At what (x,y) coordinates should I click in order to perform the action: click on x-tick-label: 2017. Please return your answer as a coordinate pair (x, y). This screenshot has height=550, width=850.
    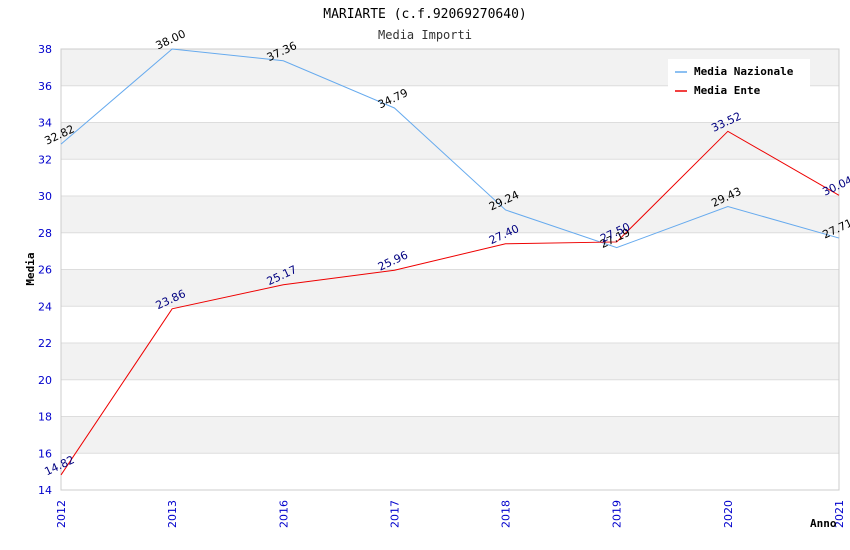
    Looking at the image, I should click on (394, 514).